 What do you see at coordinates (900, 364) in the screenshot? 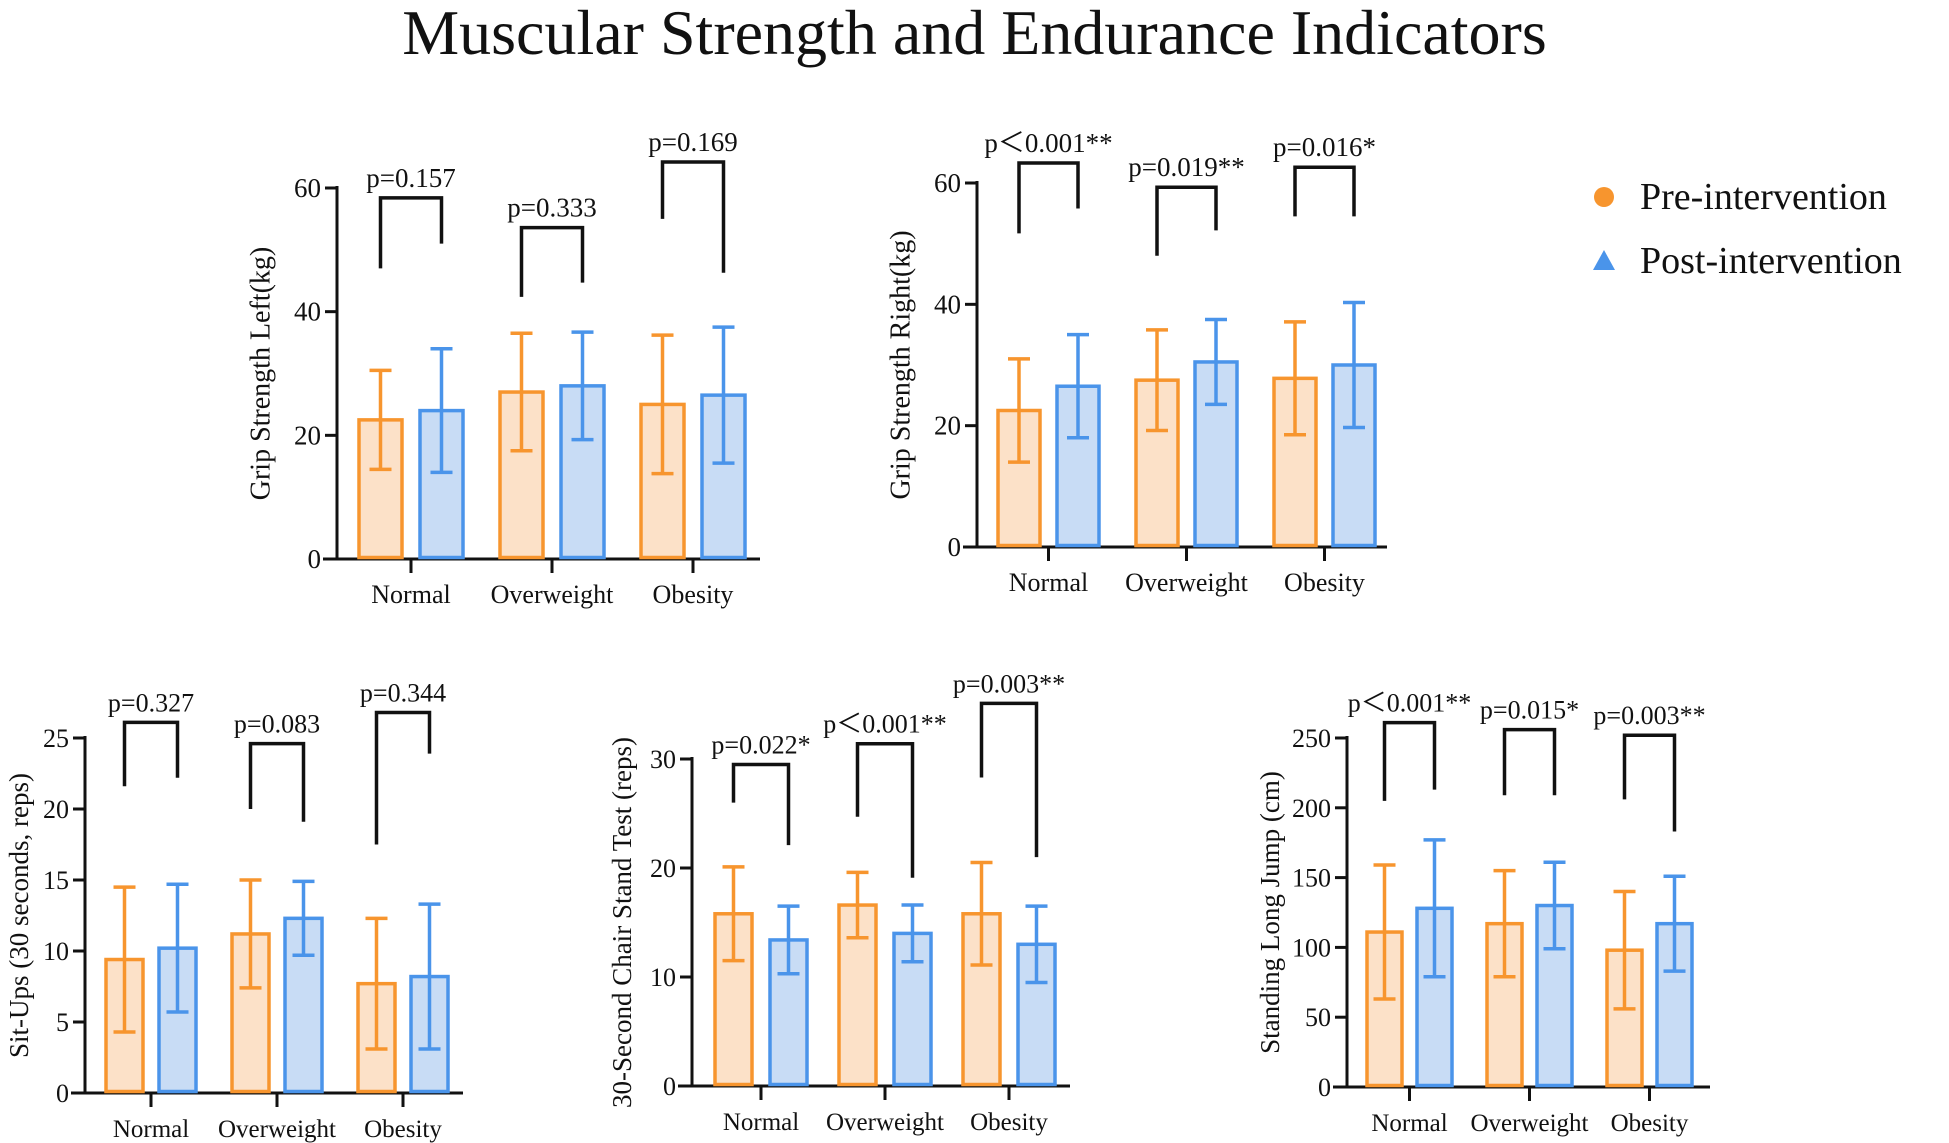
I see `y-axis-label: Grip Strength Right(kg)` at bounding box center [900, 364].